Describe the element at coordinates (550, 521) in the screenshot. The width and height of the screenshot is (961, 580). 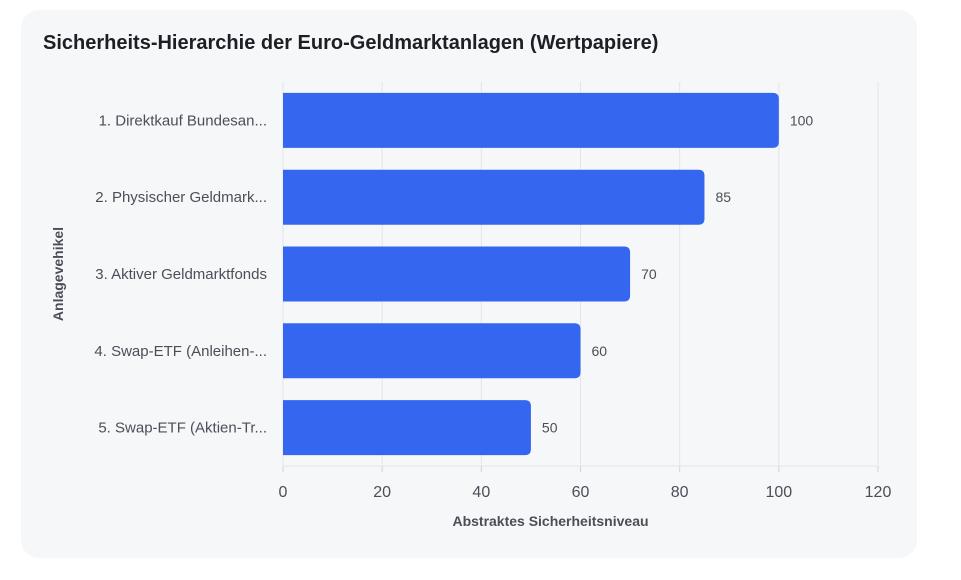
I see `x-axis-title: Abstraktes Sicherheitsniveau` at that location.